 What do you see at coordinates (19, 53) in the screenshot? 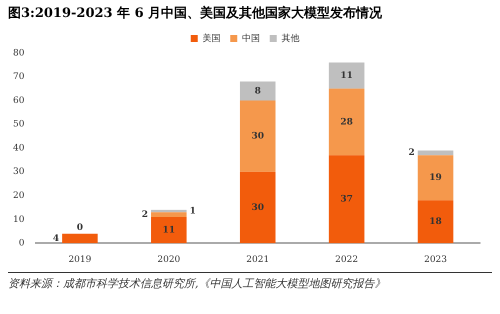
I see `y-tick-label: 80` at bounding box center [19, 53].